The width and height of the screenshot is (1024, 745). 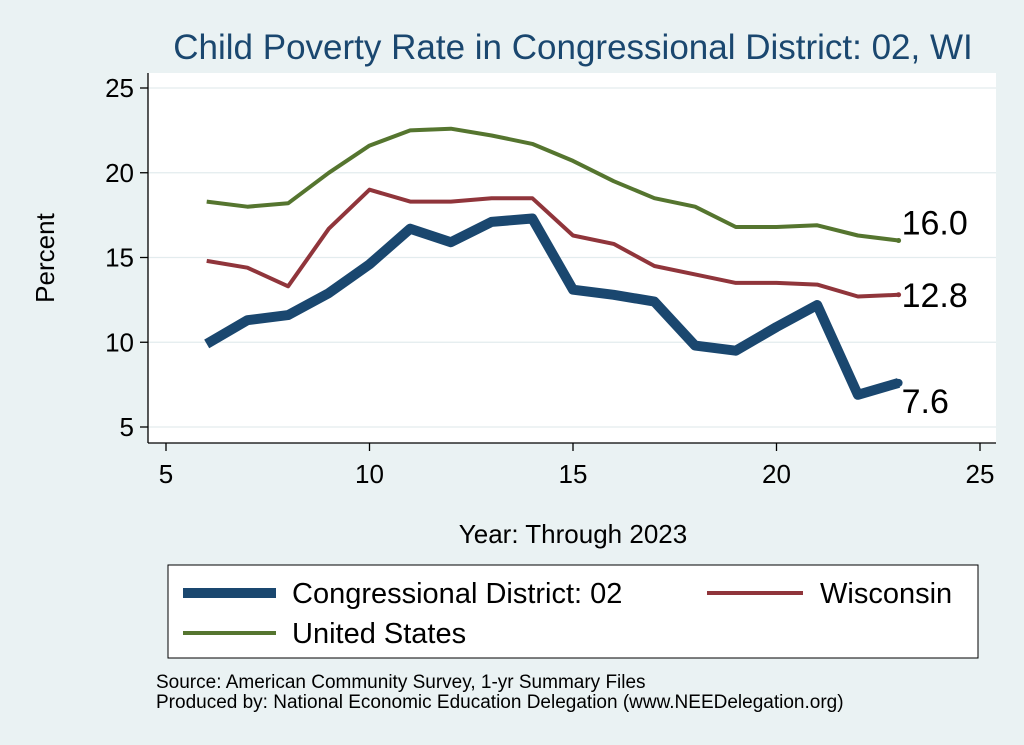 What do you see at coordinates (573, 534) in the screenshot?
I see `x-axis-label: Year: Through 2023` at bounding box center [573, 534].